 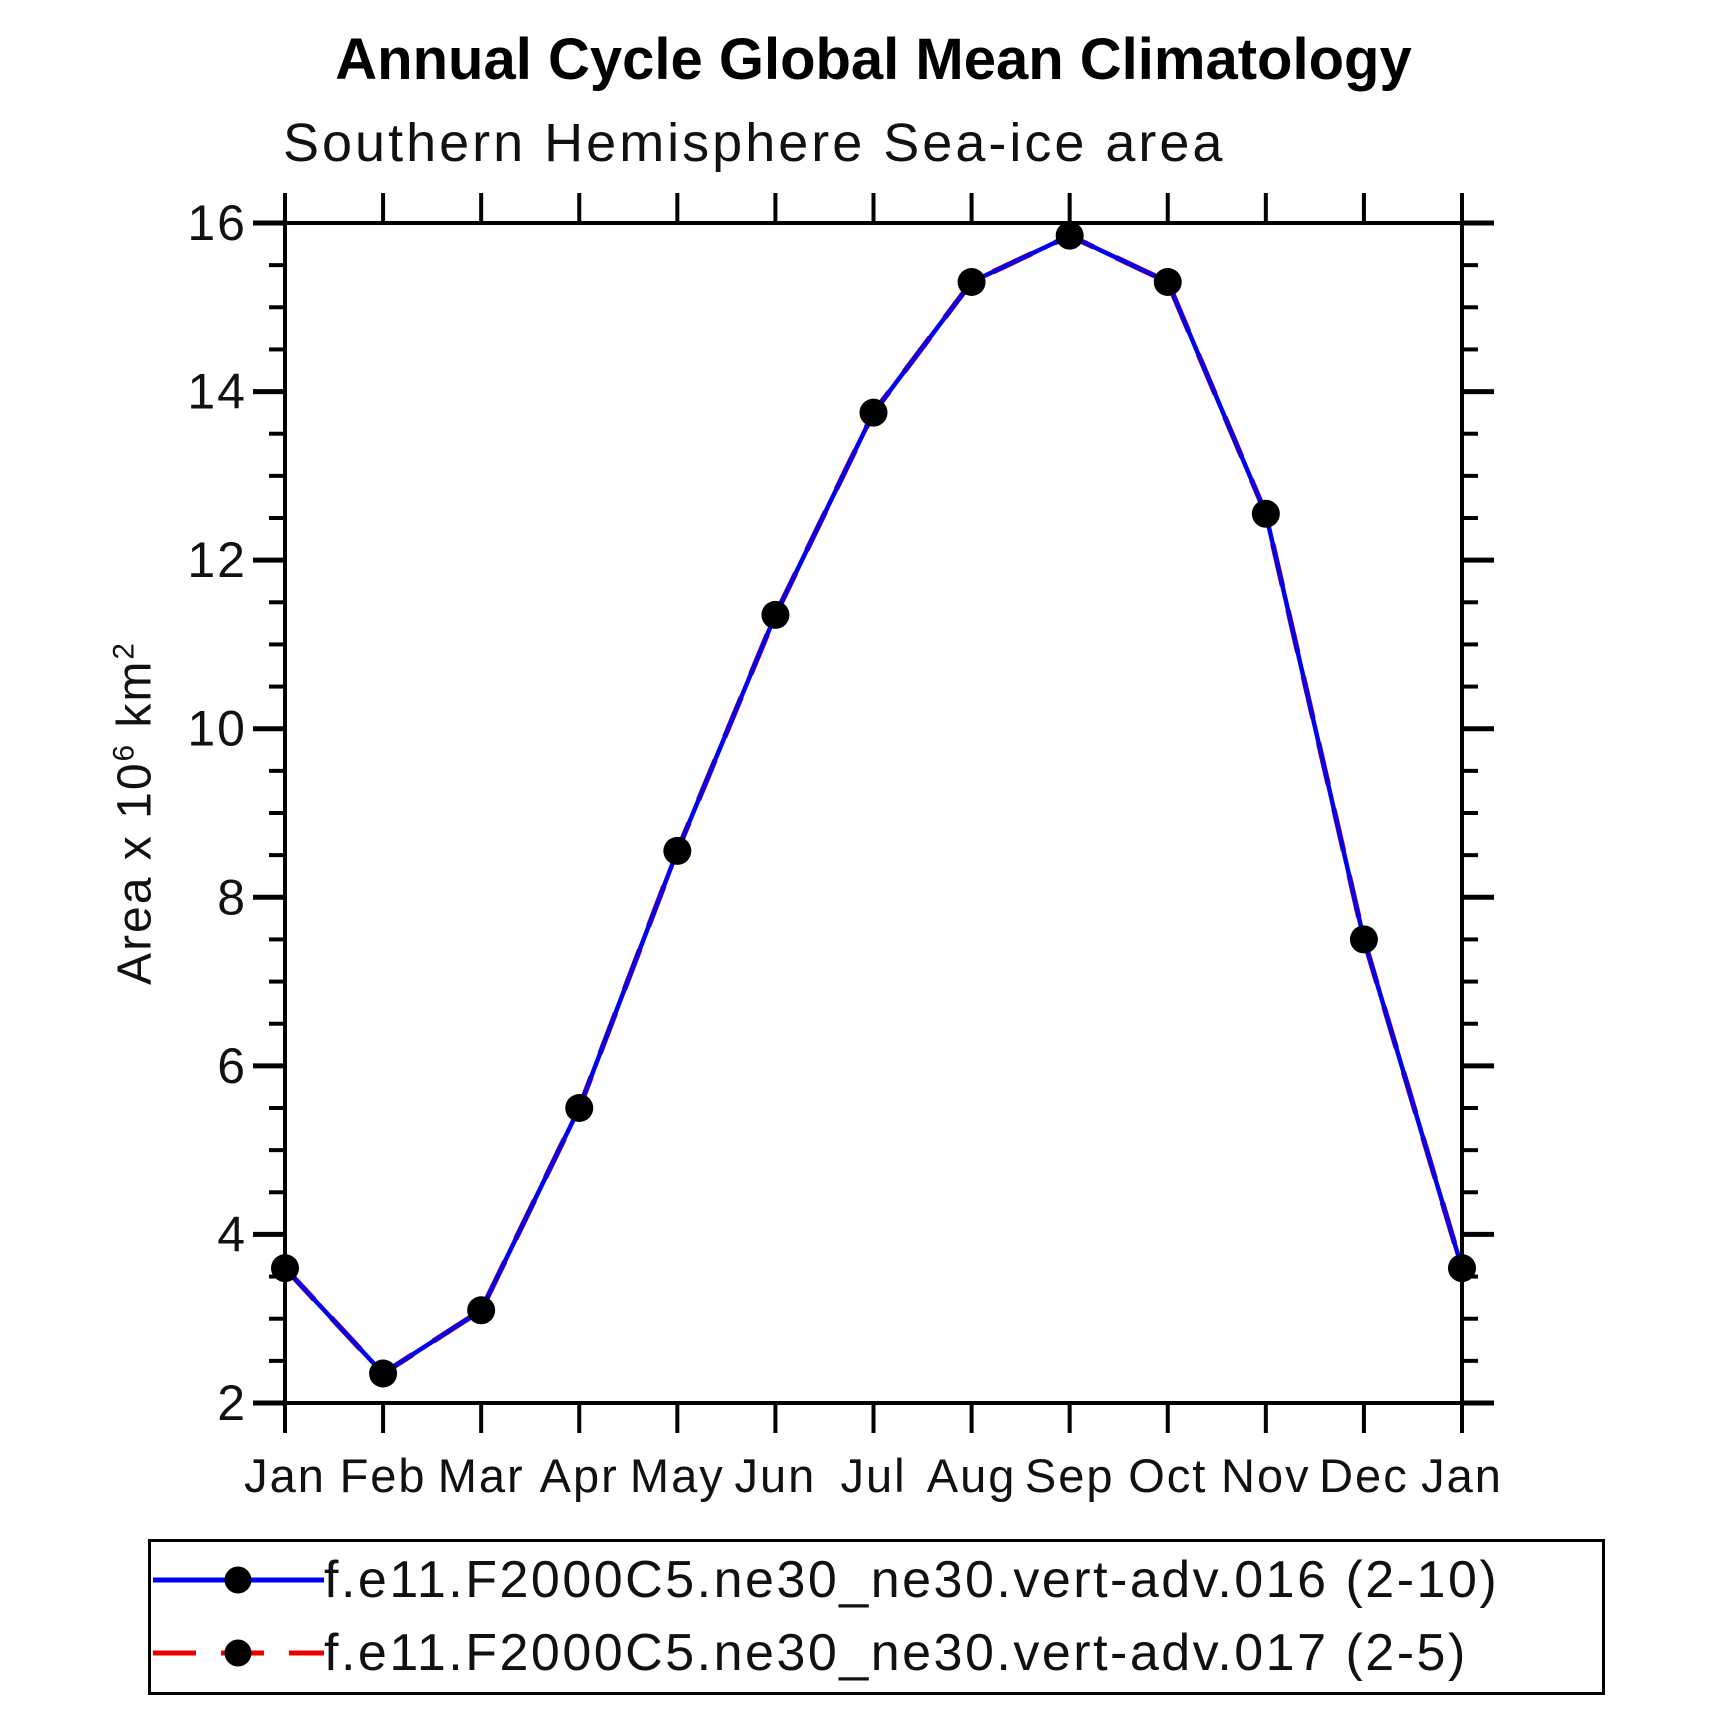 I want to click on svg-text: Jul, so click(x=873, y=1475).